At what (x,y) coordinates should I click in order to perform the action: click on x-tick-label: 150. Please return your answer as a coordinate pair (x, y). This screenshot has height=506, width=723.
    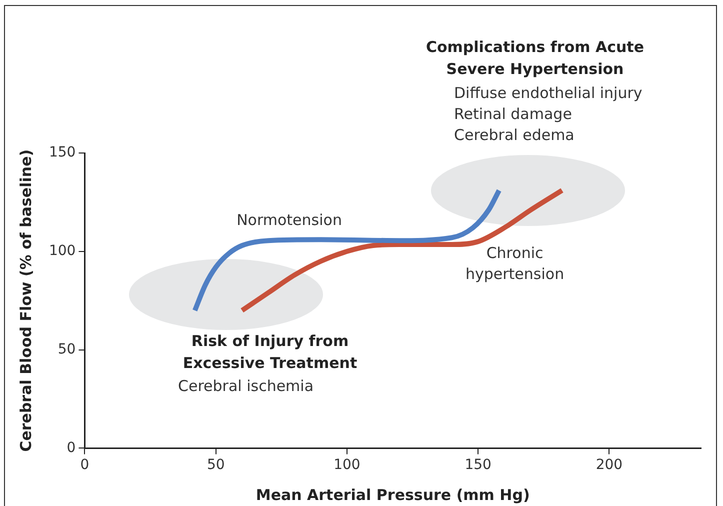
    Looking at the image, I should click on (478, 465).